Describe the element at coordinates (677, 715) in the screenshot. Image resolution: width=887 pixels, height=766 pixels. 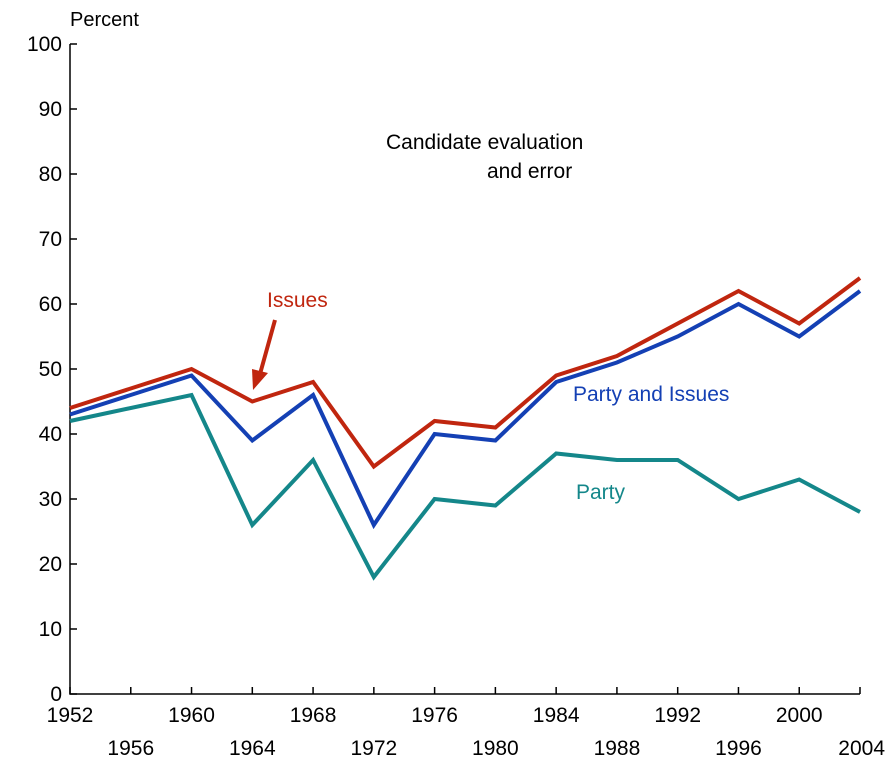
I see `x-tick-label: 1992` at that location.